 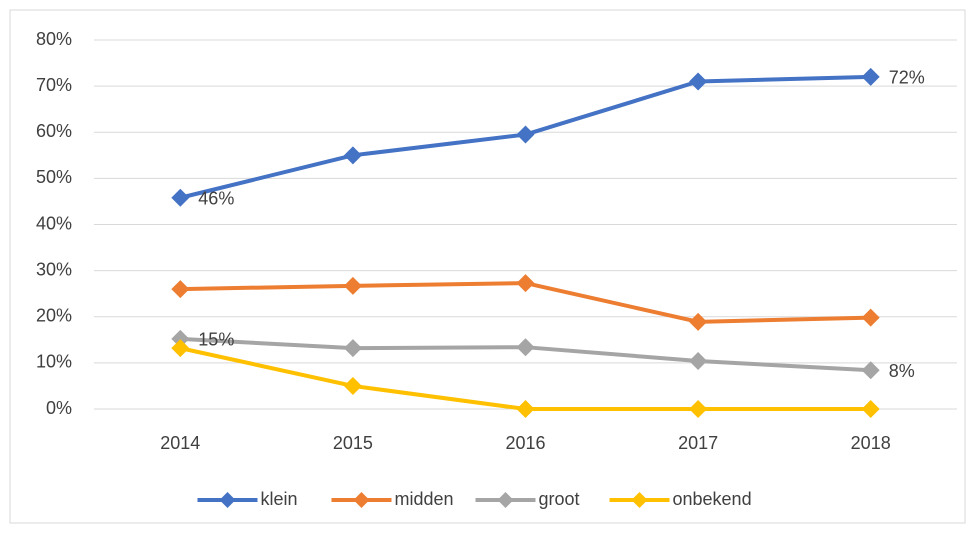 I want to click on x-tick-label: 2015, so click(x=353, y=443).